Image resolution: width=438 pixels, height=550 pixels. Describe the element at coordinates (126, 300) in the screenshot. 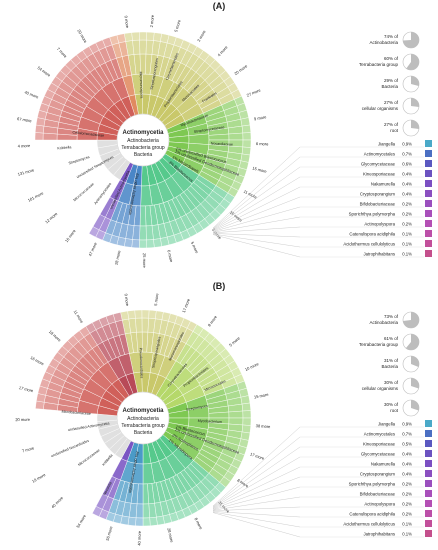

I see `ring-label: 0 more` at that location.